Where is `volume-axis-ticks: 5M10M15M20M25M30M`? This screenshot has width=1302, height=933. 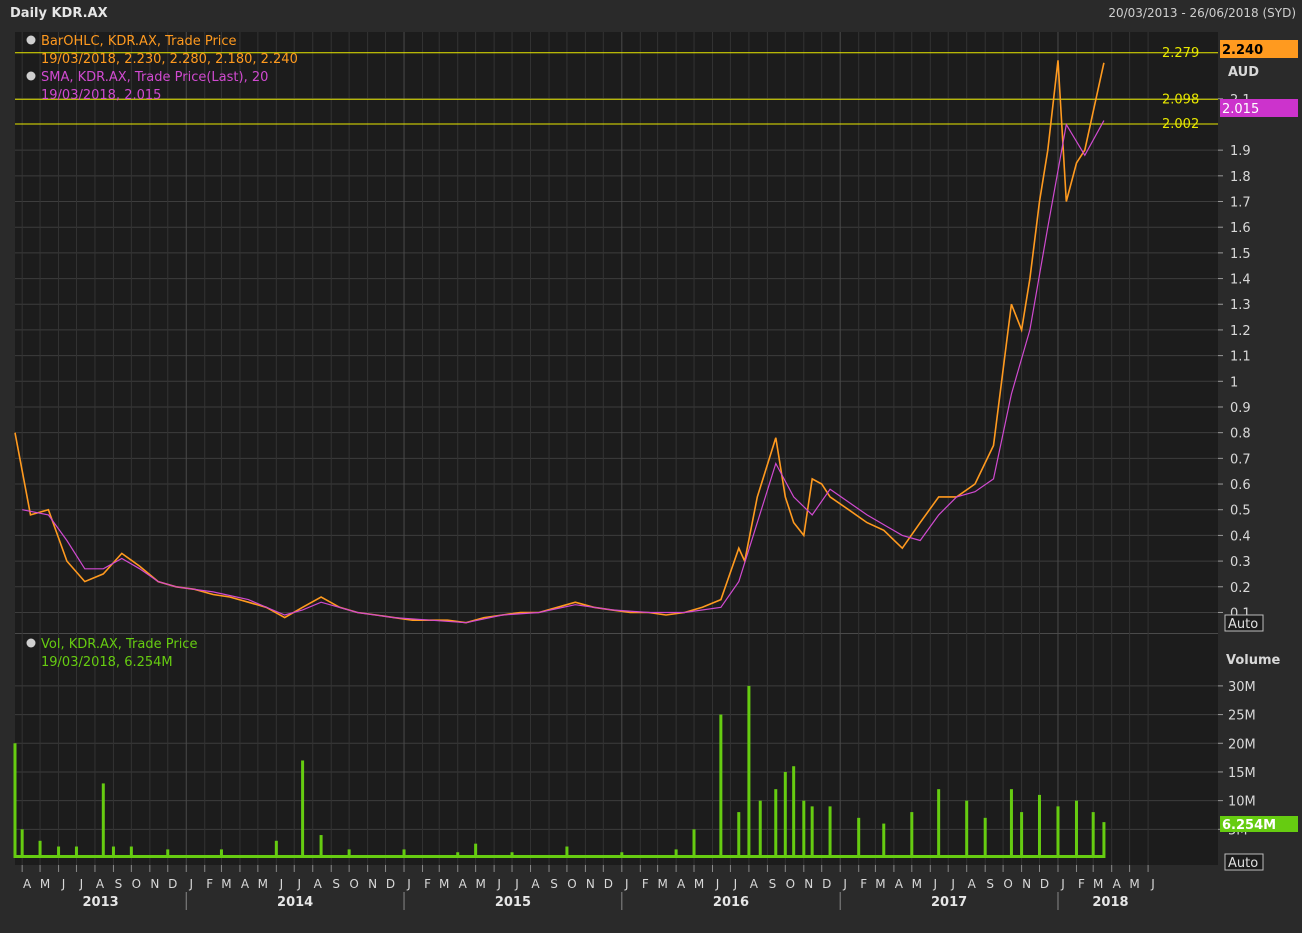
volume-axis-ticks: 5M10M15M20M25M30M is located at coordinates (1237, 759).